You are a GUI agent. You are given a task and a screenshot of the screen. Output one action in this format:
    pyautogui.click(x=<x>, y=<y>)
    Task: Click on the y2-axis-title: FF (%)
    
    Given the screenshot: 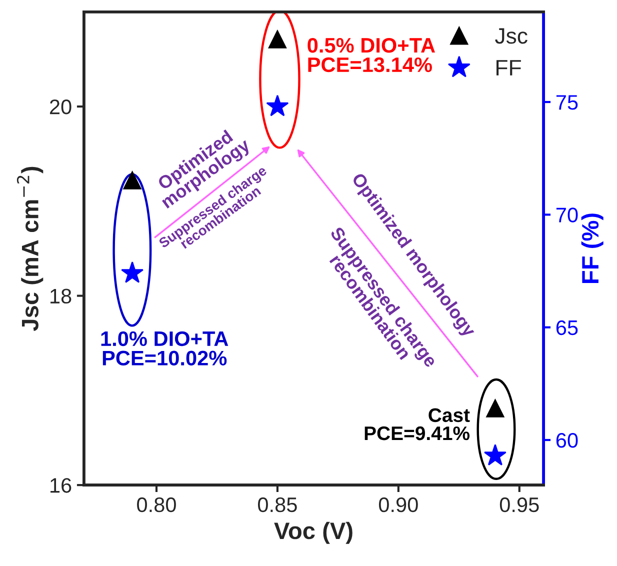 What is the action you would take?
    pyautogui.click(x=592, y=248)
    